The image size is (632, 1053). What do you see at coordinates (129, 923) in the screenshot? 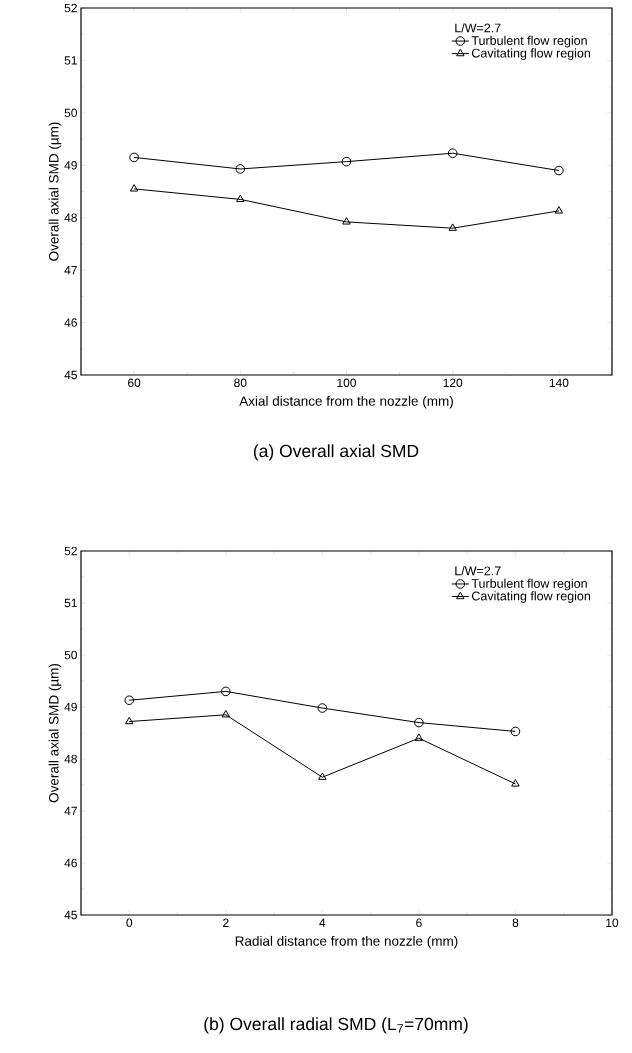
I see `x-tick-label: 0` at bounding box center [129, 923].